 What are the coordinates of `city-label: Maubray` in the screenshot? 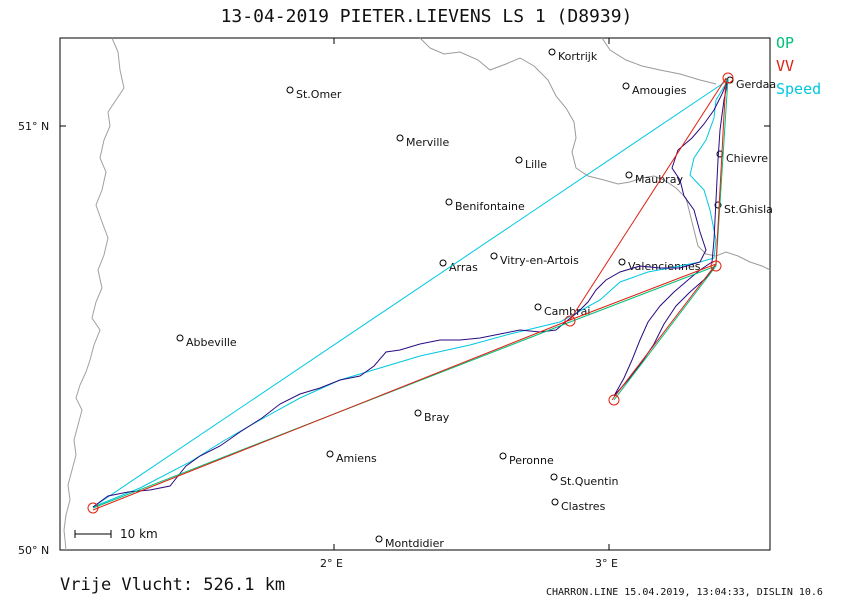 It's located at (659, 179).